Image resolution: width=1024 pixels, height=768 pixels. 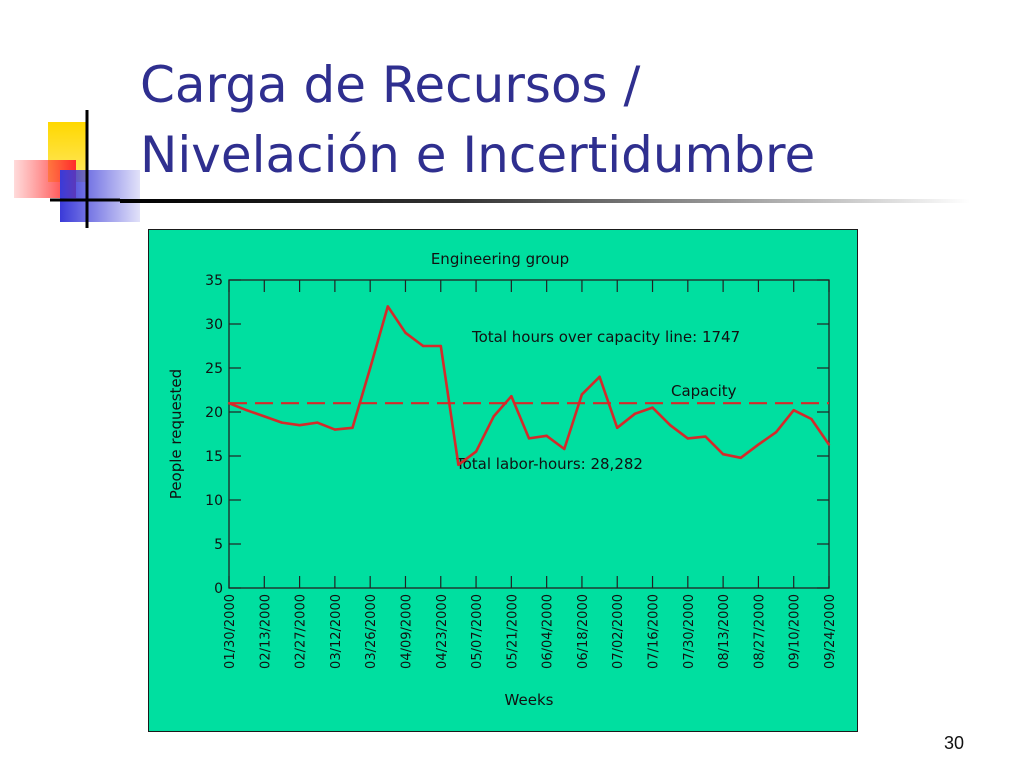 What do you see at coordinates (301, 631) in the screenshot?
I see `x-tick-label: 02/27/2000` at bounding box center [301, 631].